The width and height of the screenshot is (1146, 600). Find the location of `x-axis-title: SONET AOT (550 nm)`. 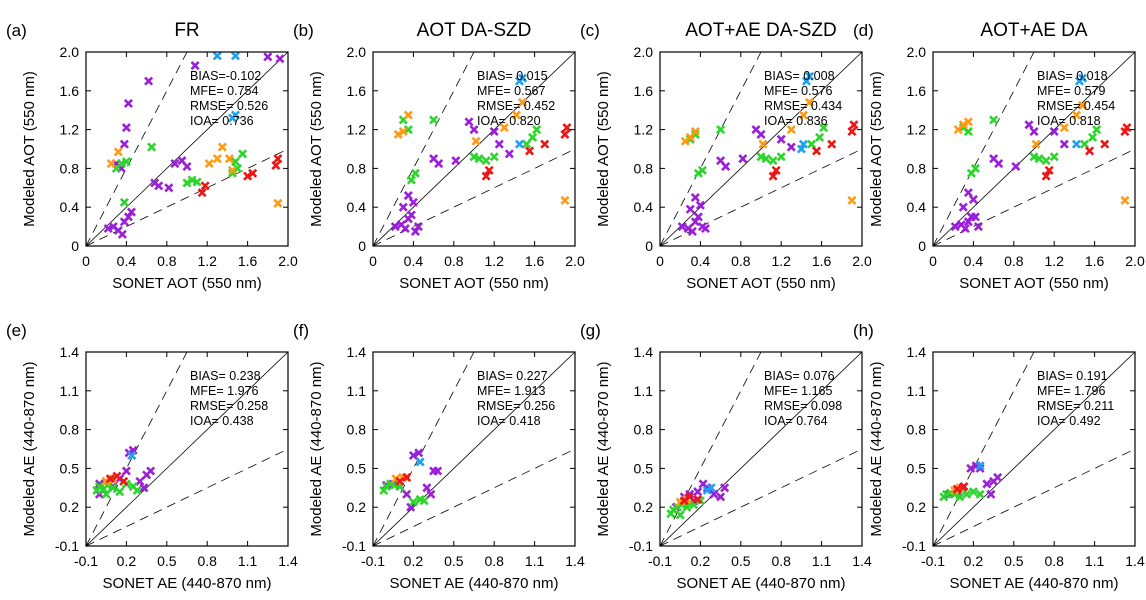

x-axis-title: SONET AOT (550 nm) is located at coordinates (474, 283).